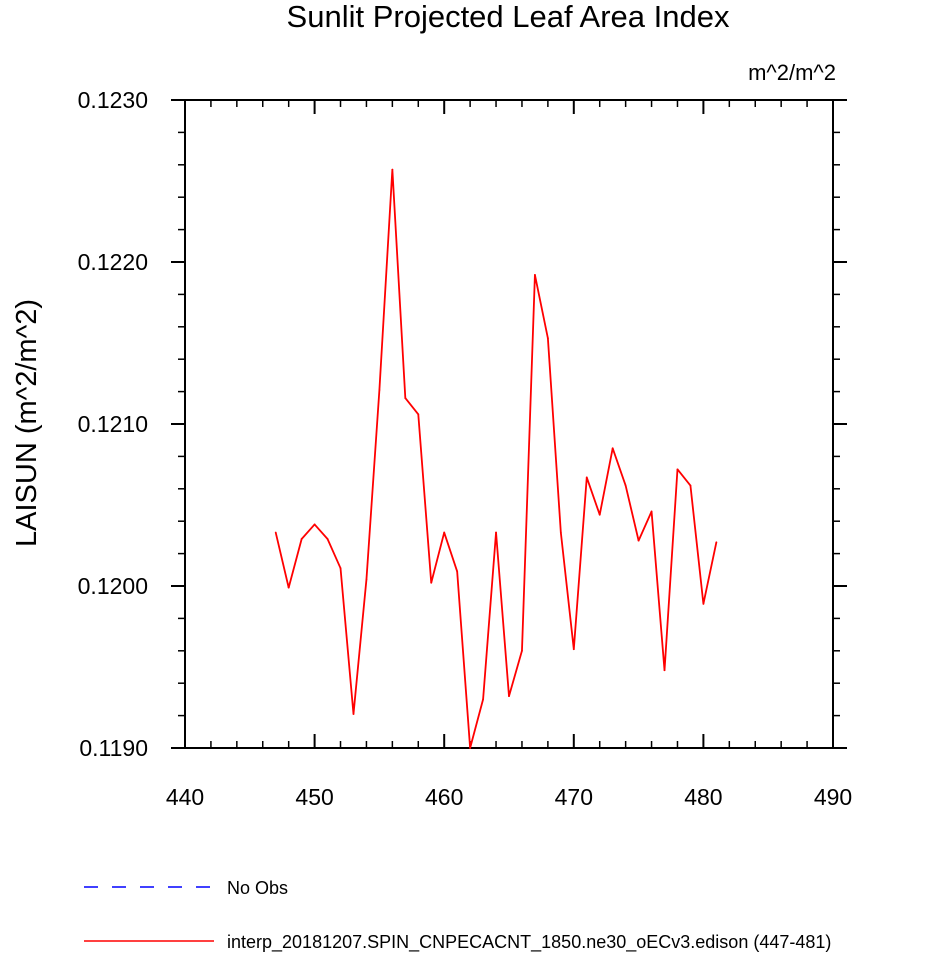  What do you see at coordinates (113, 262) in the screenshot?
I see `y-tick-label: 0.1220` at bounding box center [113, 262].